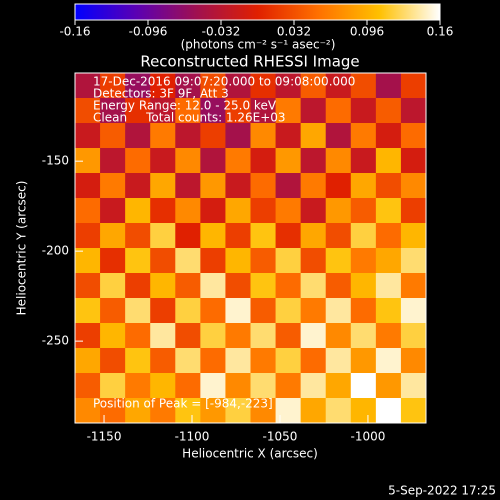 The height and width of the screenshot is (500, 500). What do you see at coordinates (74, 32) in the screenshot?
I see `colorbar-tick-label: -0.16` at bounding box center [74, 32].